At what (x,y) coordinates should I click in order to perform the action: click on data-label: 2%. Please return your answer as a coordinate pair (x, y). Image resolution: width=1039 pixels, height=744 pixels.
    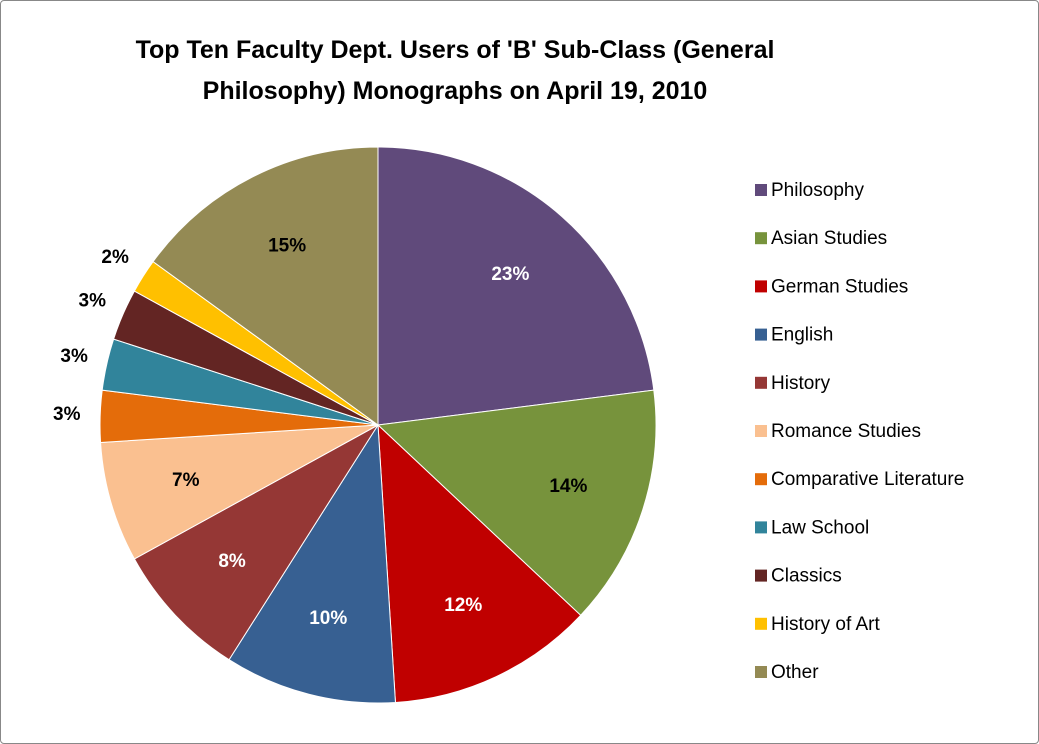
    Looking at the image, I should click on (115, 257).